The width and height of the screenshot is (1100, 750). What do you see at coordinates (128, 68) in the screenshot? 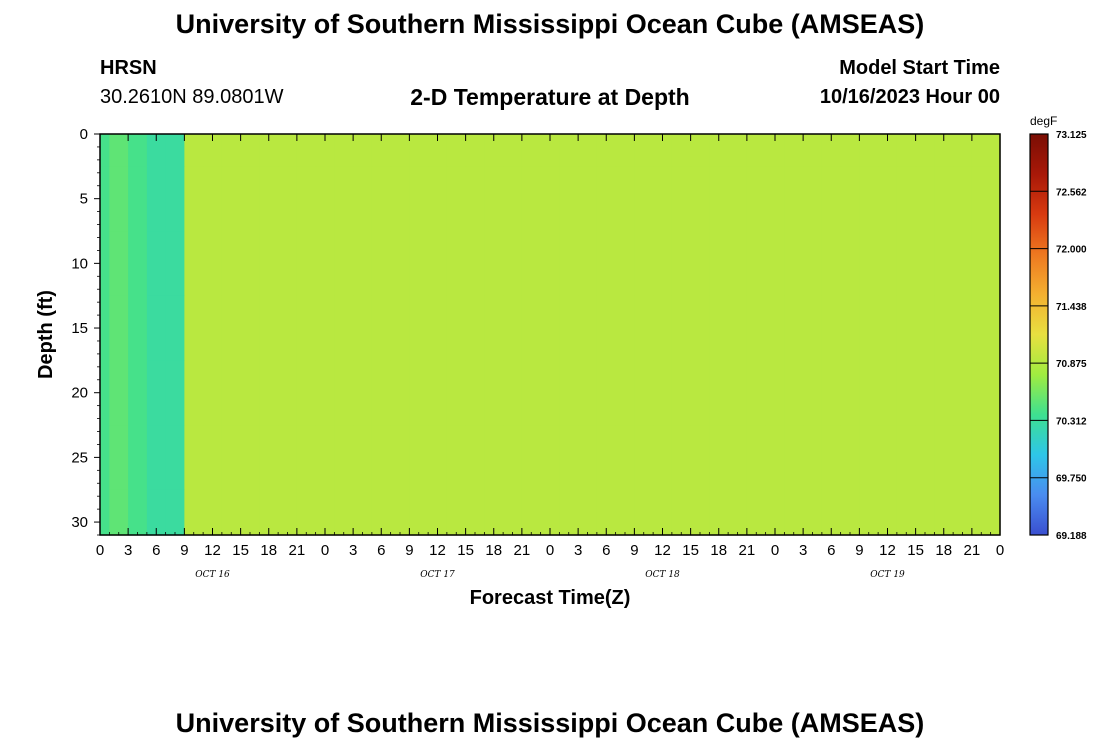
I see `station-name: HRSN` at bounding box center [128, 68].